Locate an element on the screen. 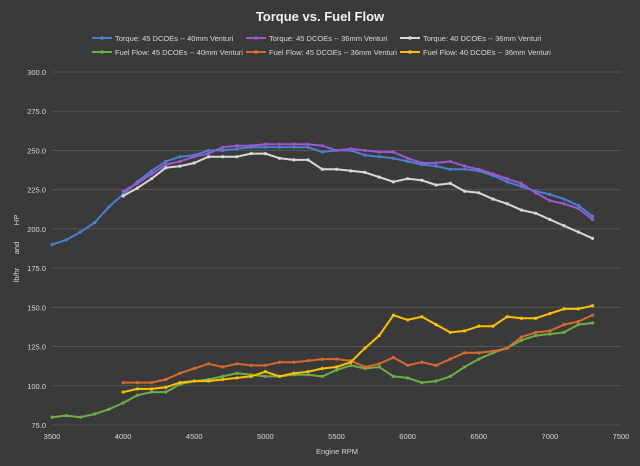 This screenshot has height=466, width=640. y-axis-label: lb/hr and HP is located at coordinates (16, 249).